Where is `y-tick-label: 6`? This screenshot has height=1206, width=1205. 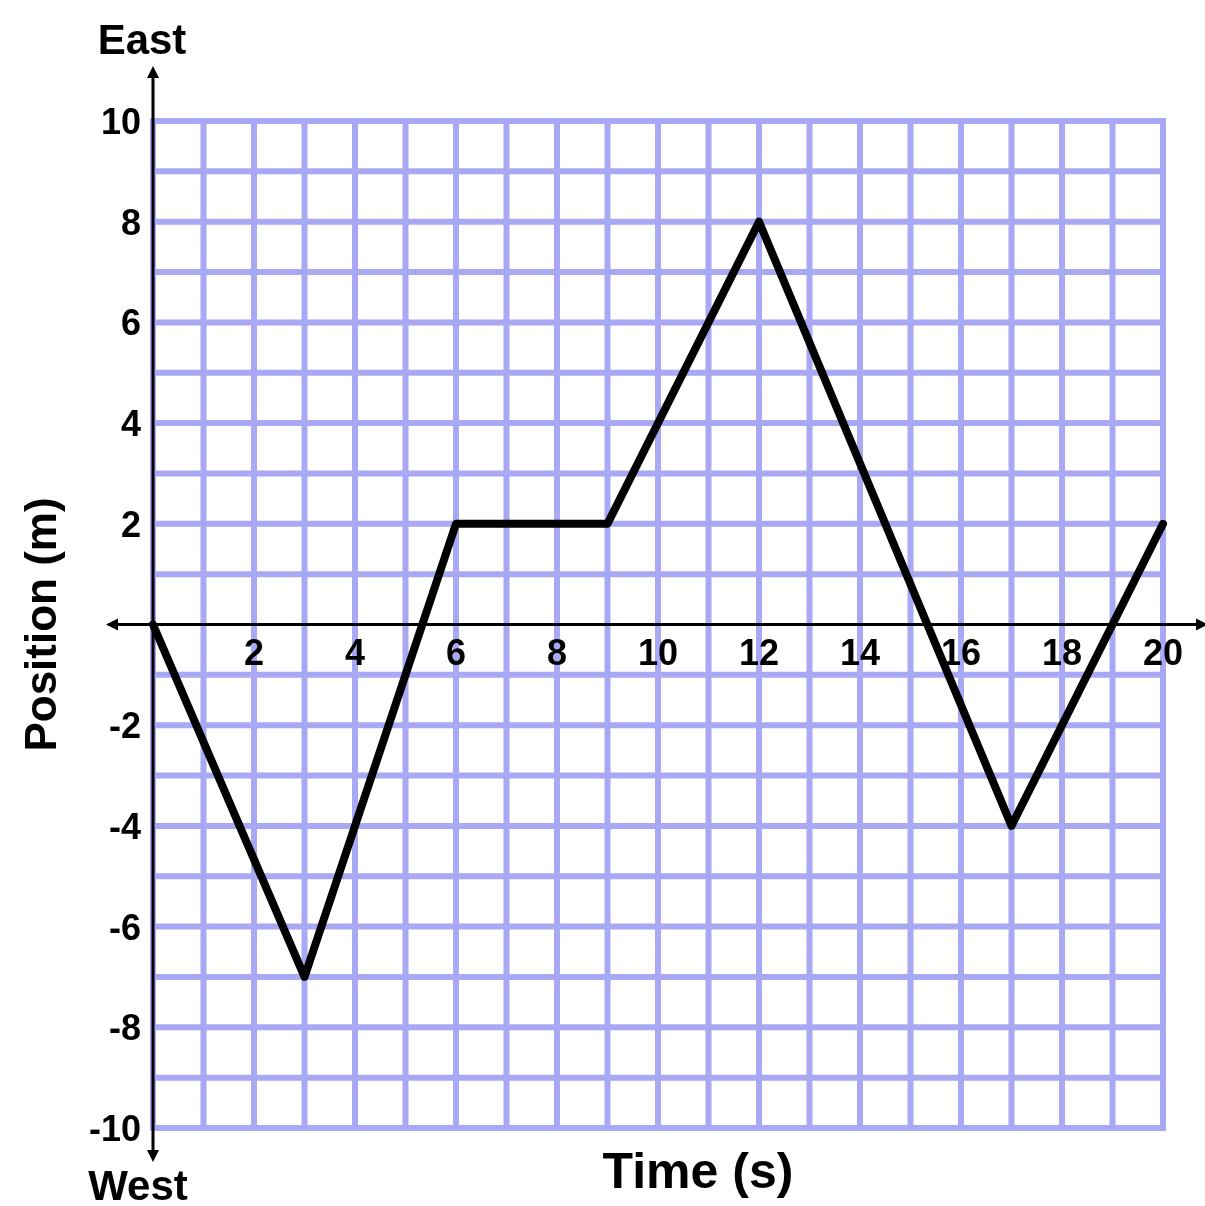 y-tick-label: 6 is located at coordinates (130, 323).